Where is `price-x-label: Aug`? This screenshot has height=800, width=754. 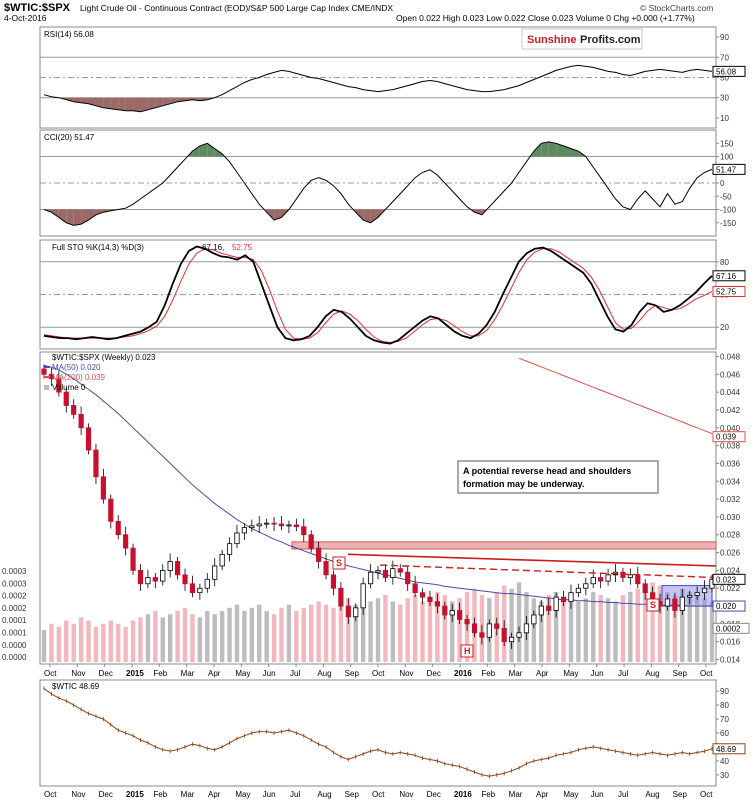
price-x-label: Aug is located at coordinates (652, 673).